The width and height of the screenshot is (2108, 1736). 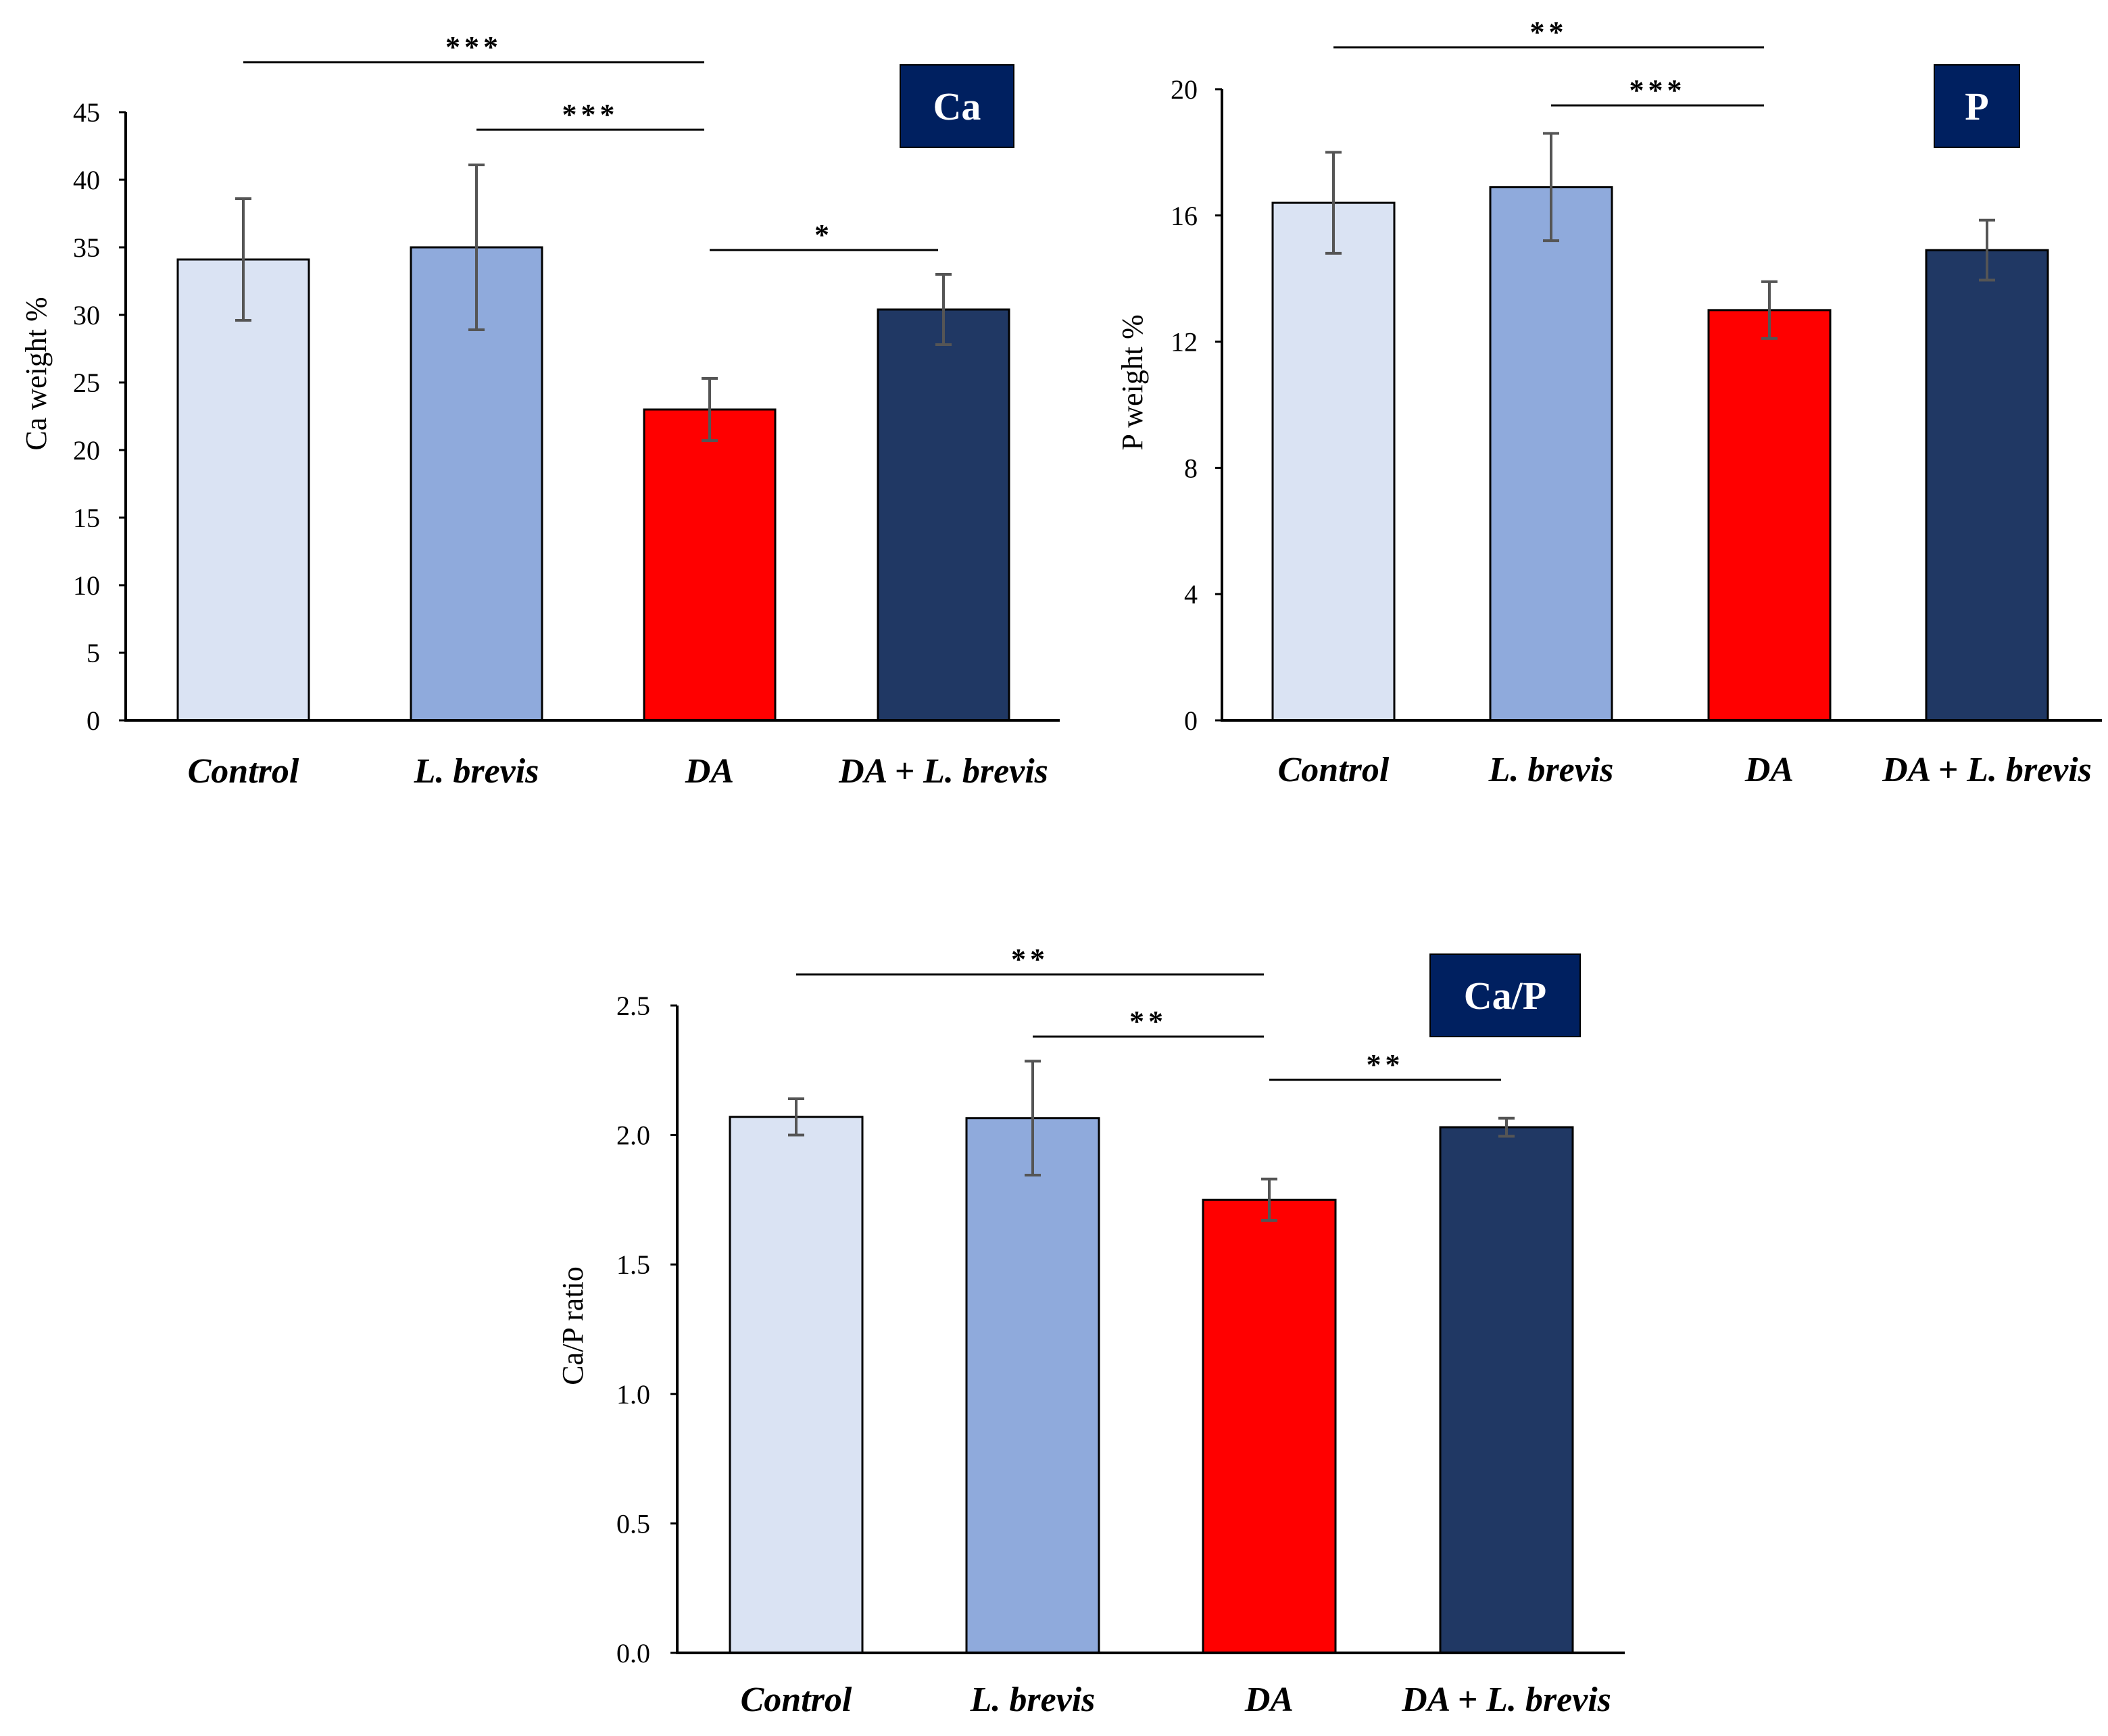 I want to click on significance-bracket-3: *, so click(x=824, y=234).